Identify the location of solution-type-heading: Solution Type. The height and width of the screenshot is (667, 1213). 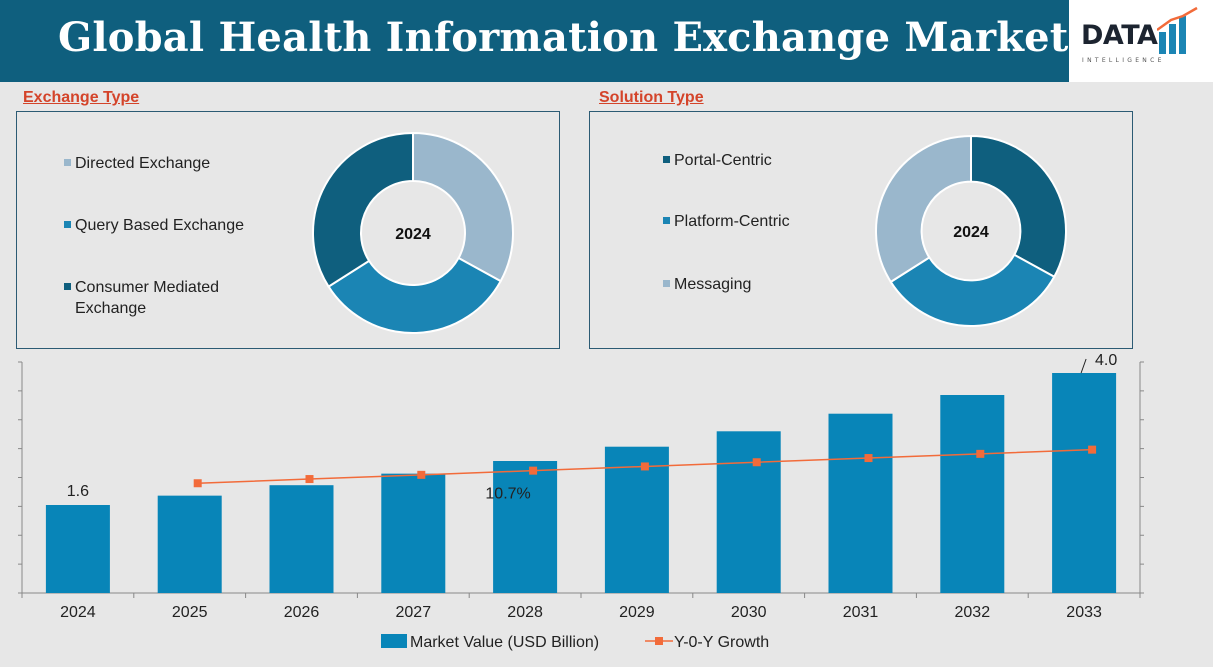
(651, 97).